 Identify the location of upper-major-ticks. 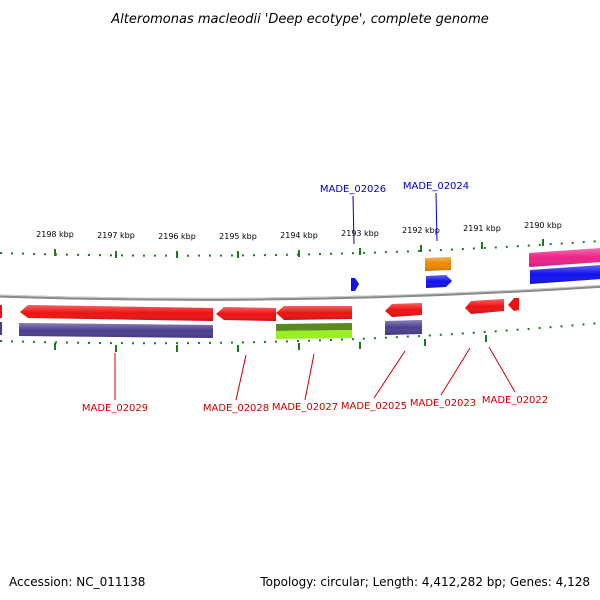
(299, 248).